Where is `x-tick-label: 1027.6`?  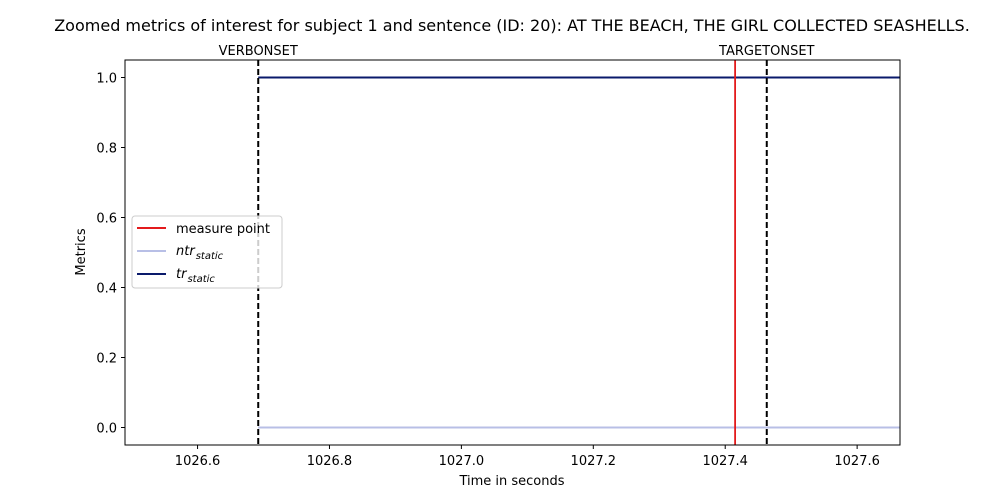 x-tick-label: 1027.6 is located at coordinates (857, 461).